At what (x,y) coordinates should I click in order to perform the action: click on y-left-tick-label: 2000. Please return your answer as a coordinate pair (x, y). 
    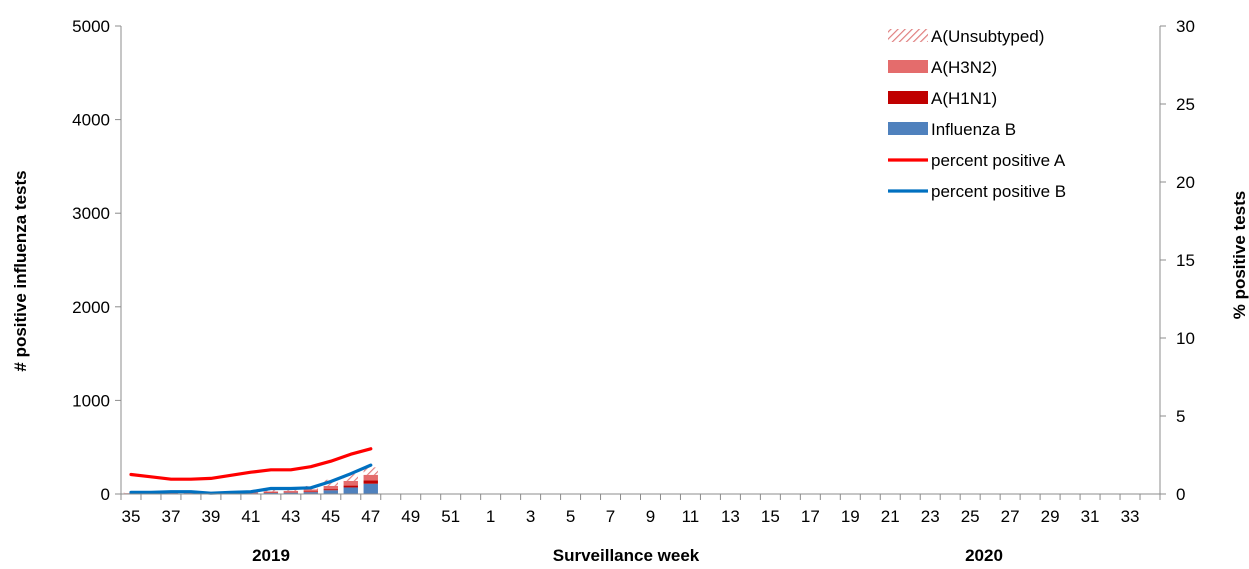
    Looking at the image, I should click on (91, 307).